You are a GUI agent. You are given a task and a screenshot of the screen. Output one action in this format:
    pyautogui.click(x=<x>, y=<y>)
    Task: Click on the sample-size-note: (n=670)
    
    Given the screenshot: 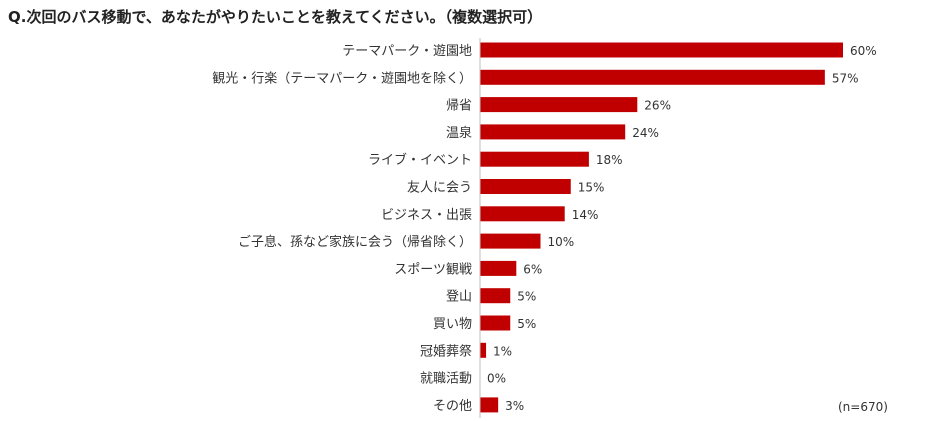 What is the action you would take?
    pyautogui.click(x=863, y=407)
    